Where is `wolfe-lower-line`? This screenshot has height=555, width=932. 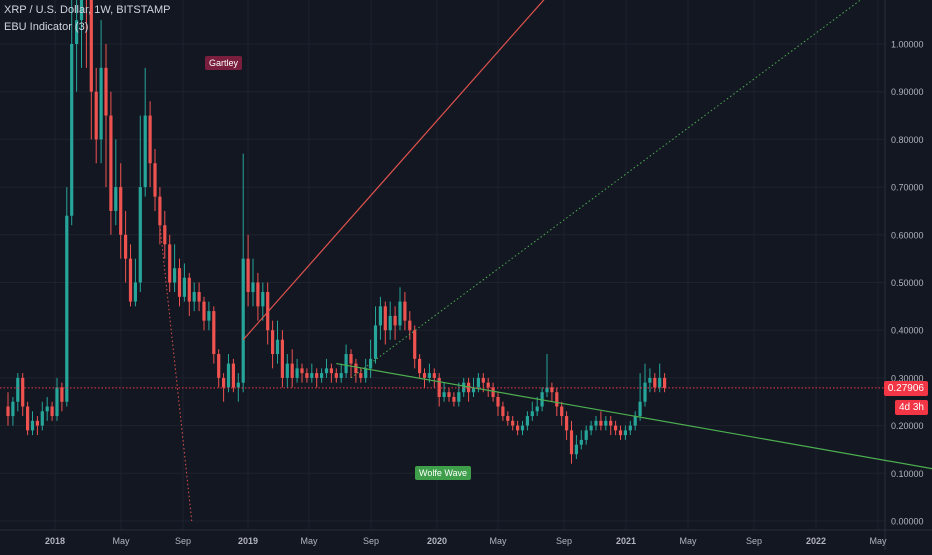 wolfe-lower-line is located at coordinates (634, 418).